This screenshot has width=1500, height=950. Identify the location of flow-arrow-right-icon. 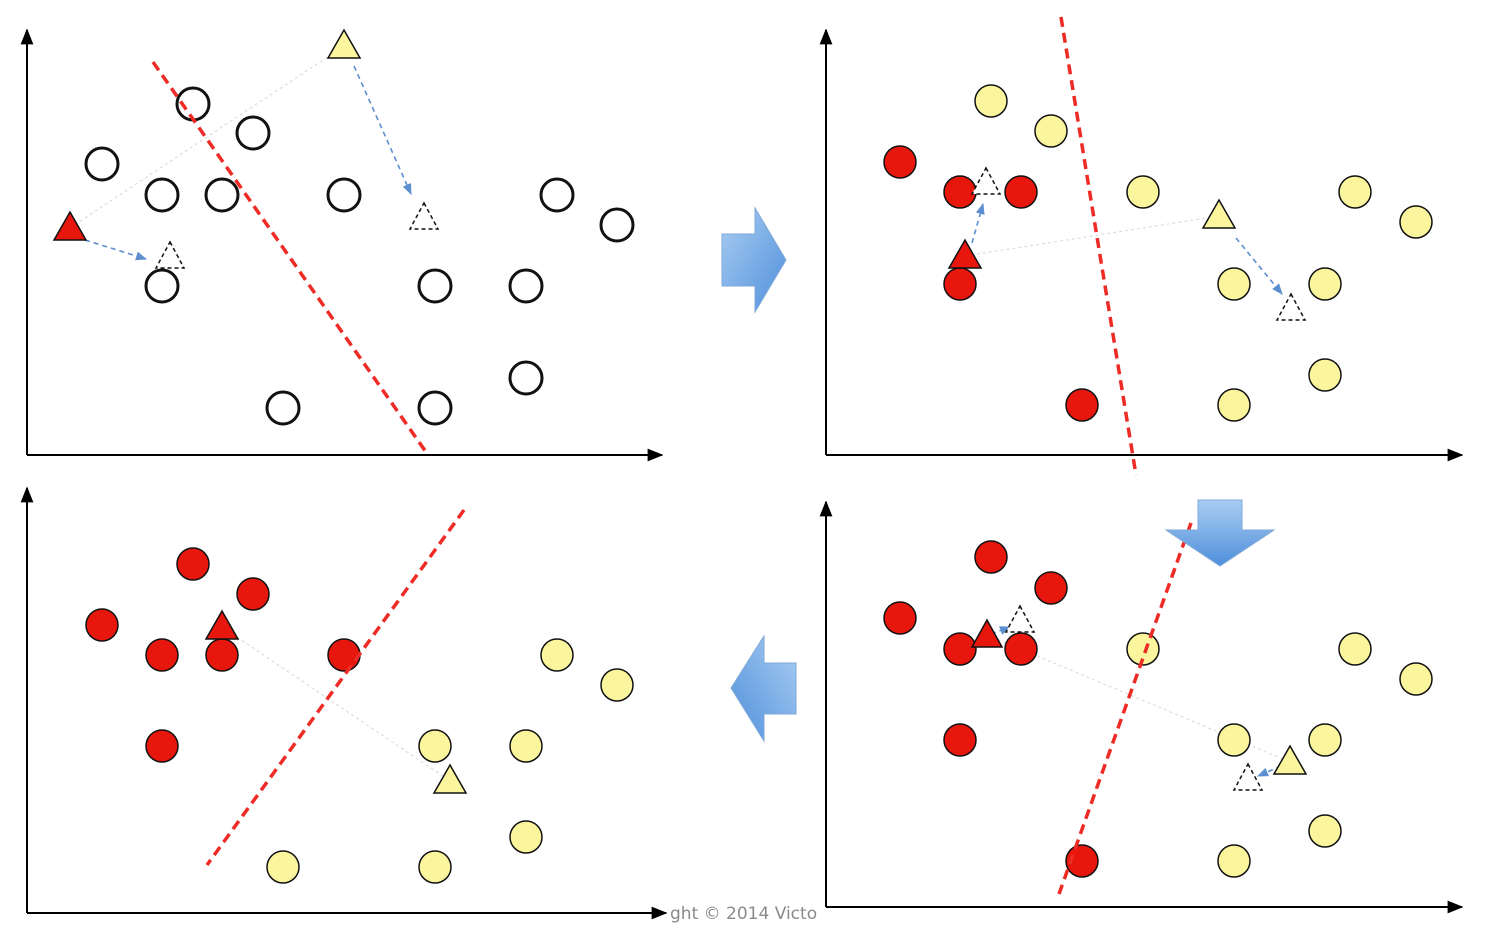
(754, 260).